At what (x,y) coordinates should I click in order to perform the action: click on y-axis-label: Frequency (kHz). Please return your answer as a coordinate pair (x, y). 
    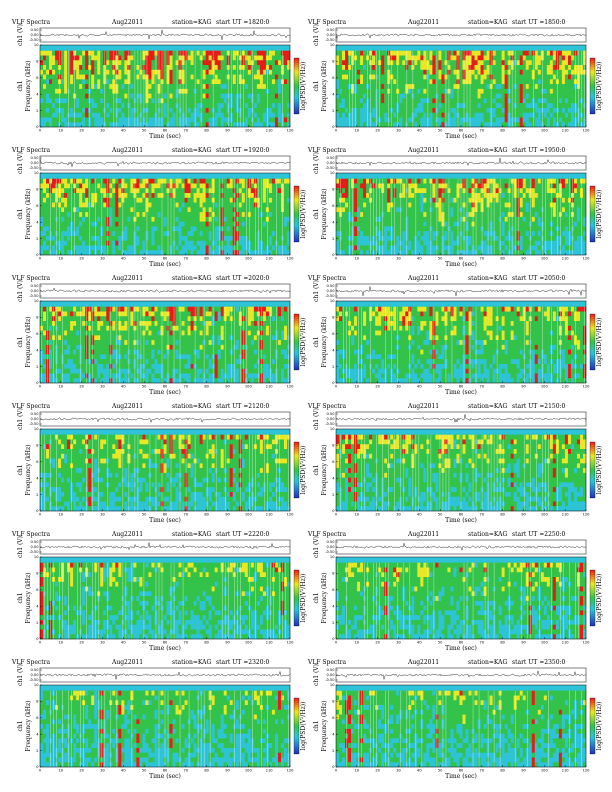
    Looking at the image, I should click on (28, 213).